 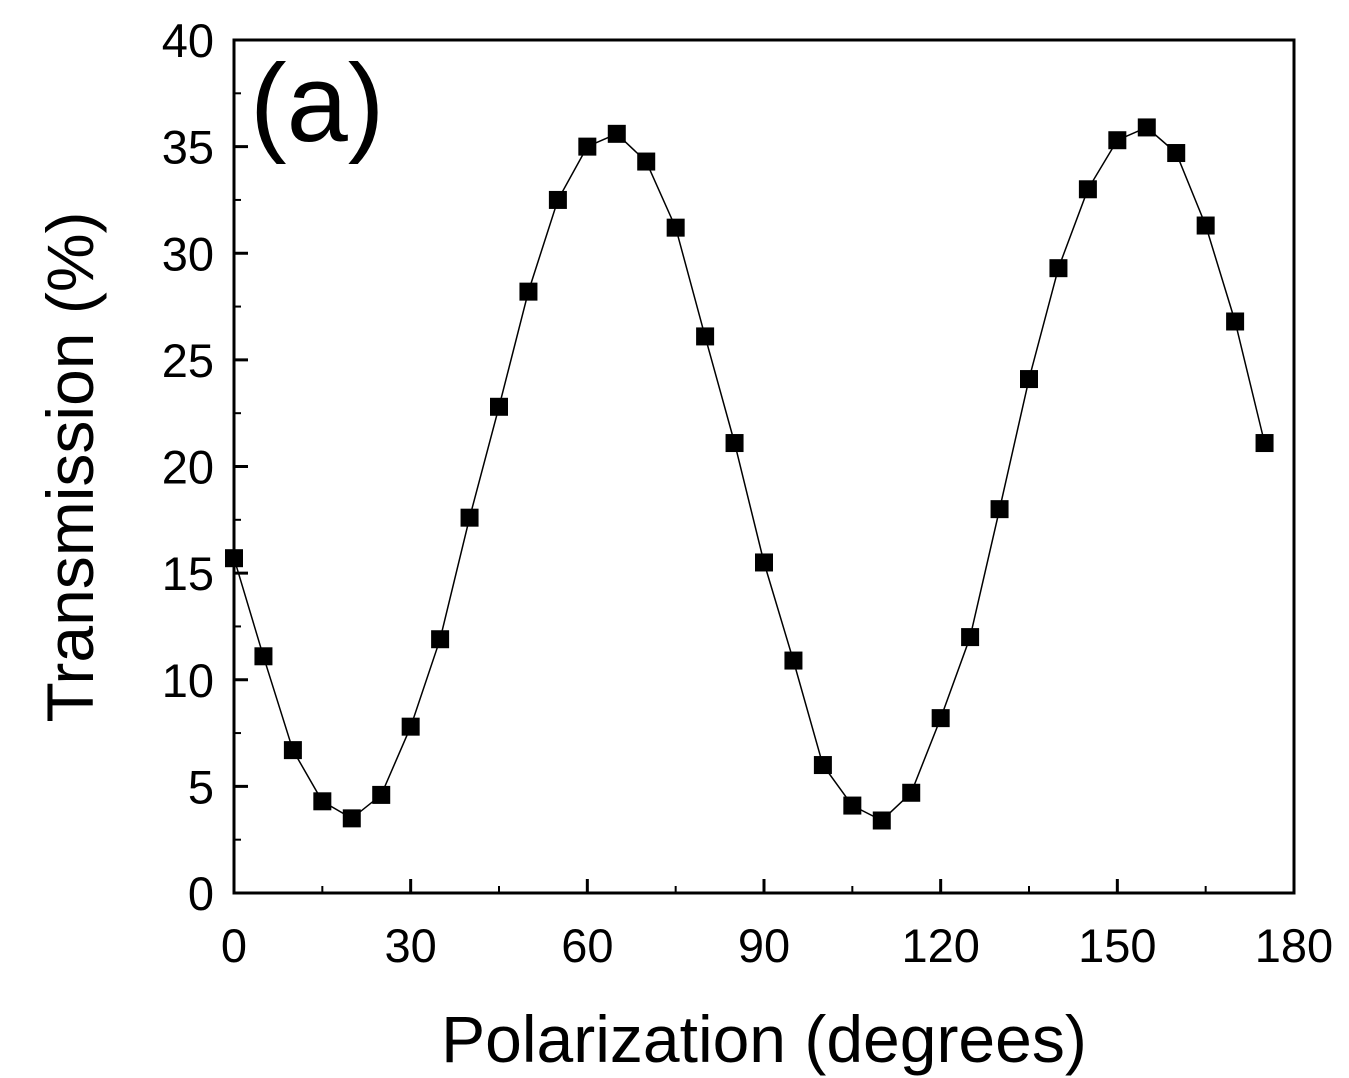 What do you see at coordinates (234, 945) in the screenshot?
I see `x-tick-label: 0` at bounding box center [234, 945].